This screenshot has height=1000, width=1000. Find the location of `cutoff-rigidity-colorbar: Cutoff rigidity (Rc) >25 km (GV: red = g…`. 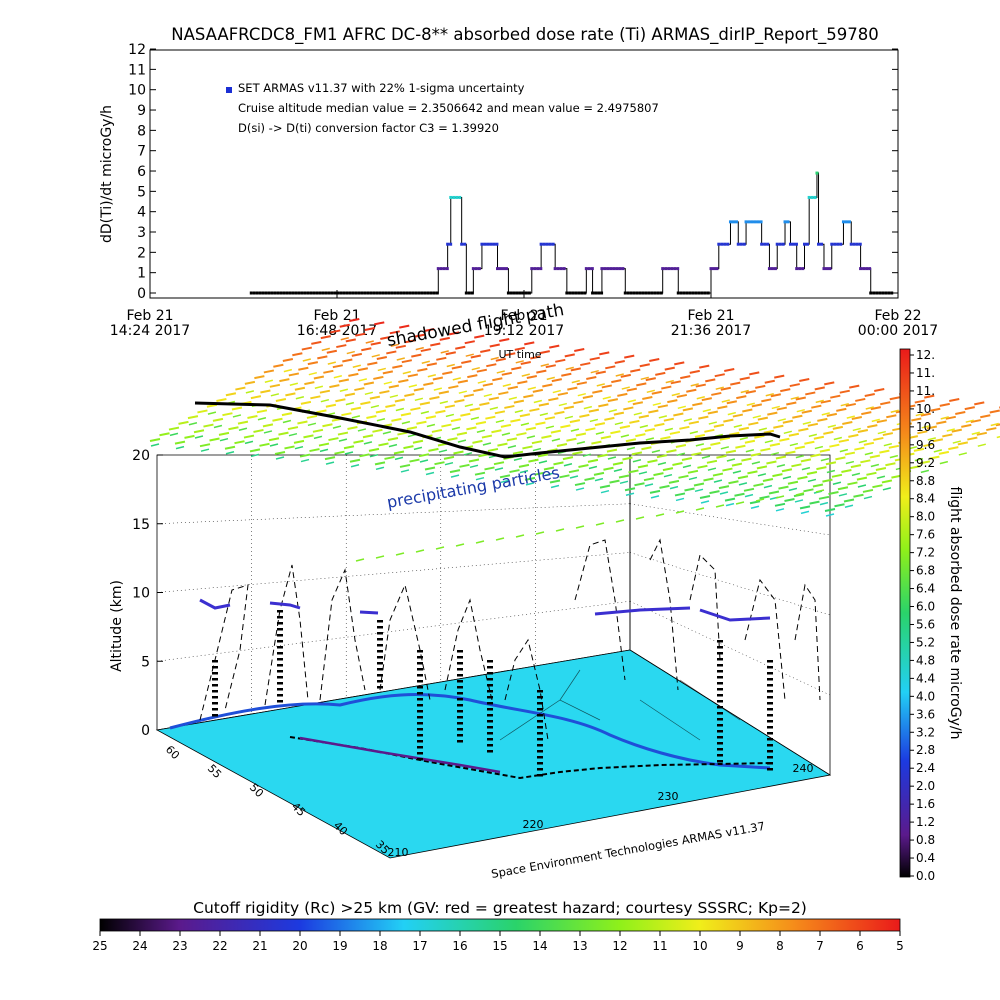

cutoff-rigidity-colorbar: Cutoff rigidity (Rc) >25 km (GV: red = g… is located at coordinates (497, 926).